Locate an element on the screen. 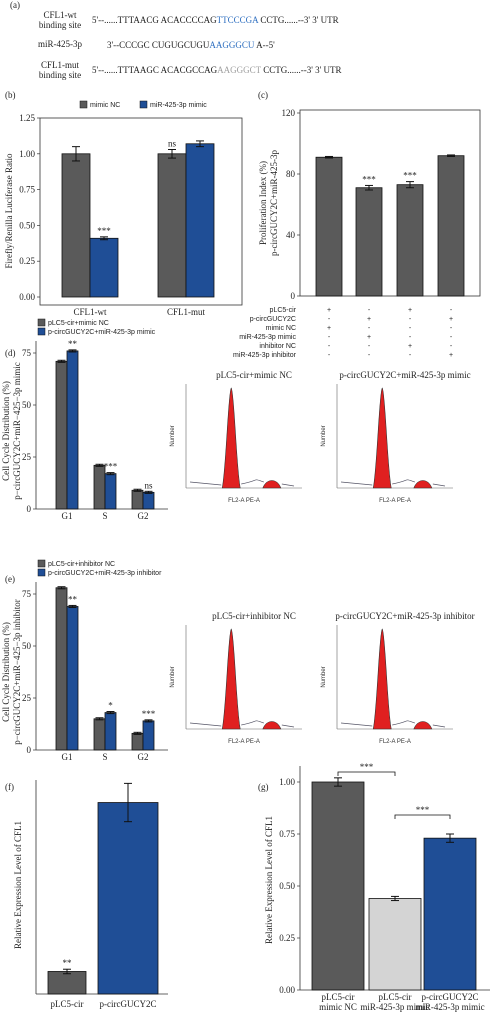  x-tick-label: G2 is located at coordinates (143, 757).